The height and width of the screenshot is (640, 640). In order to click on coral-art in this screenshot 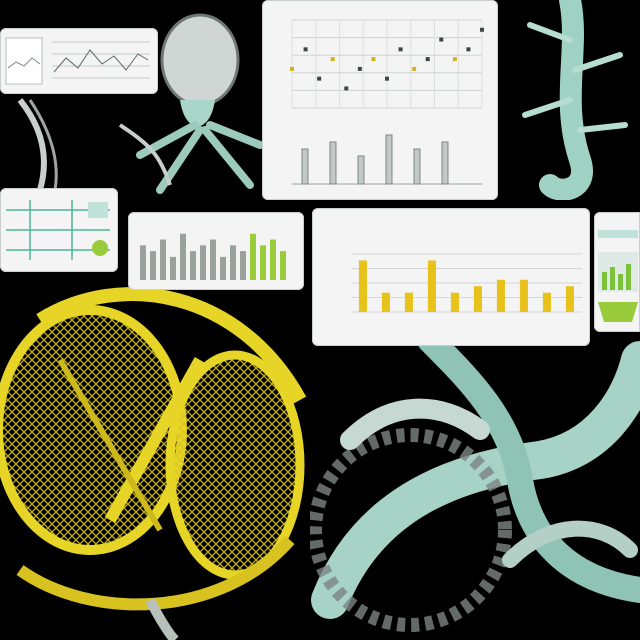, I will do `click(575, 100)`.